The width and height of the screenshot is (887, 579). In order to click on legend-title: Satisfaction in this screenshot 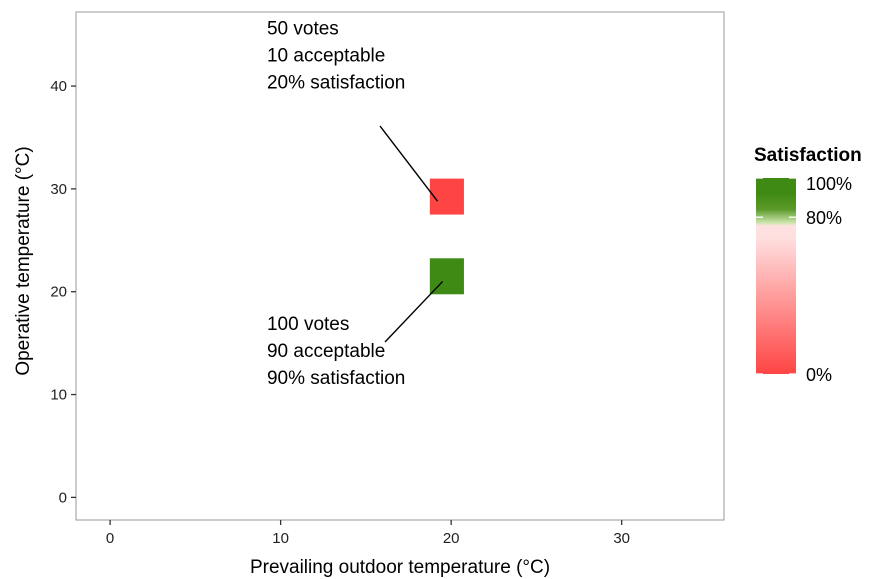, I will do `click(808, 155)`.